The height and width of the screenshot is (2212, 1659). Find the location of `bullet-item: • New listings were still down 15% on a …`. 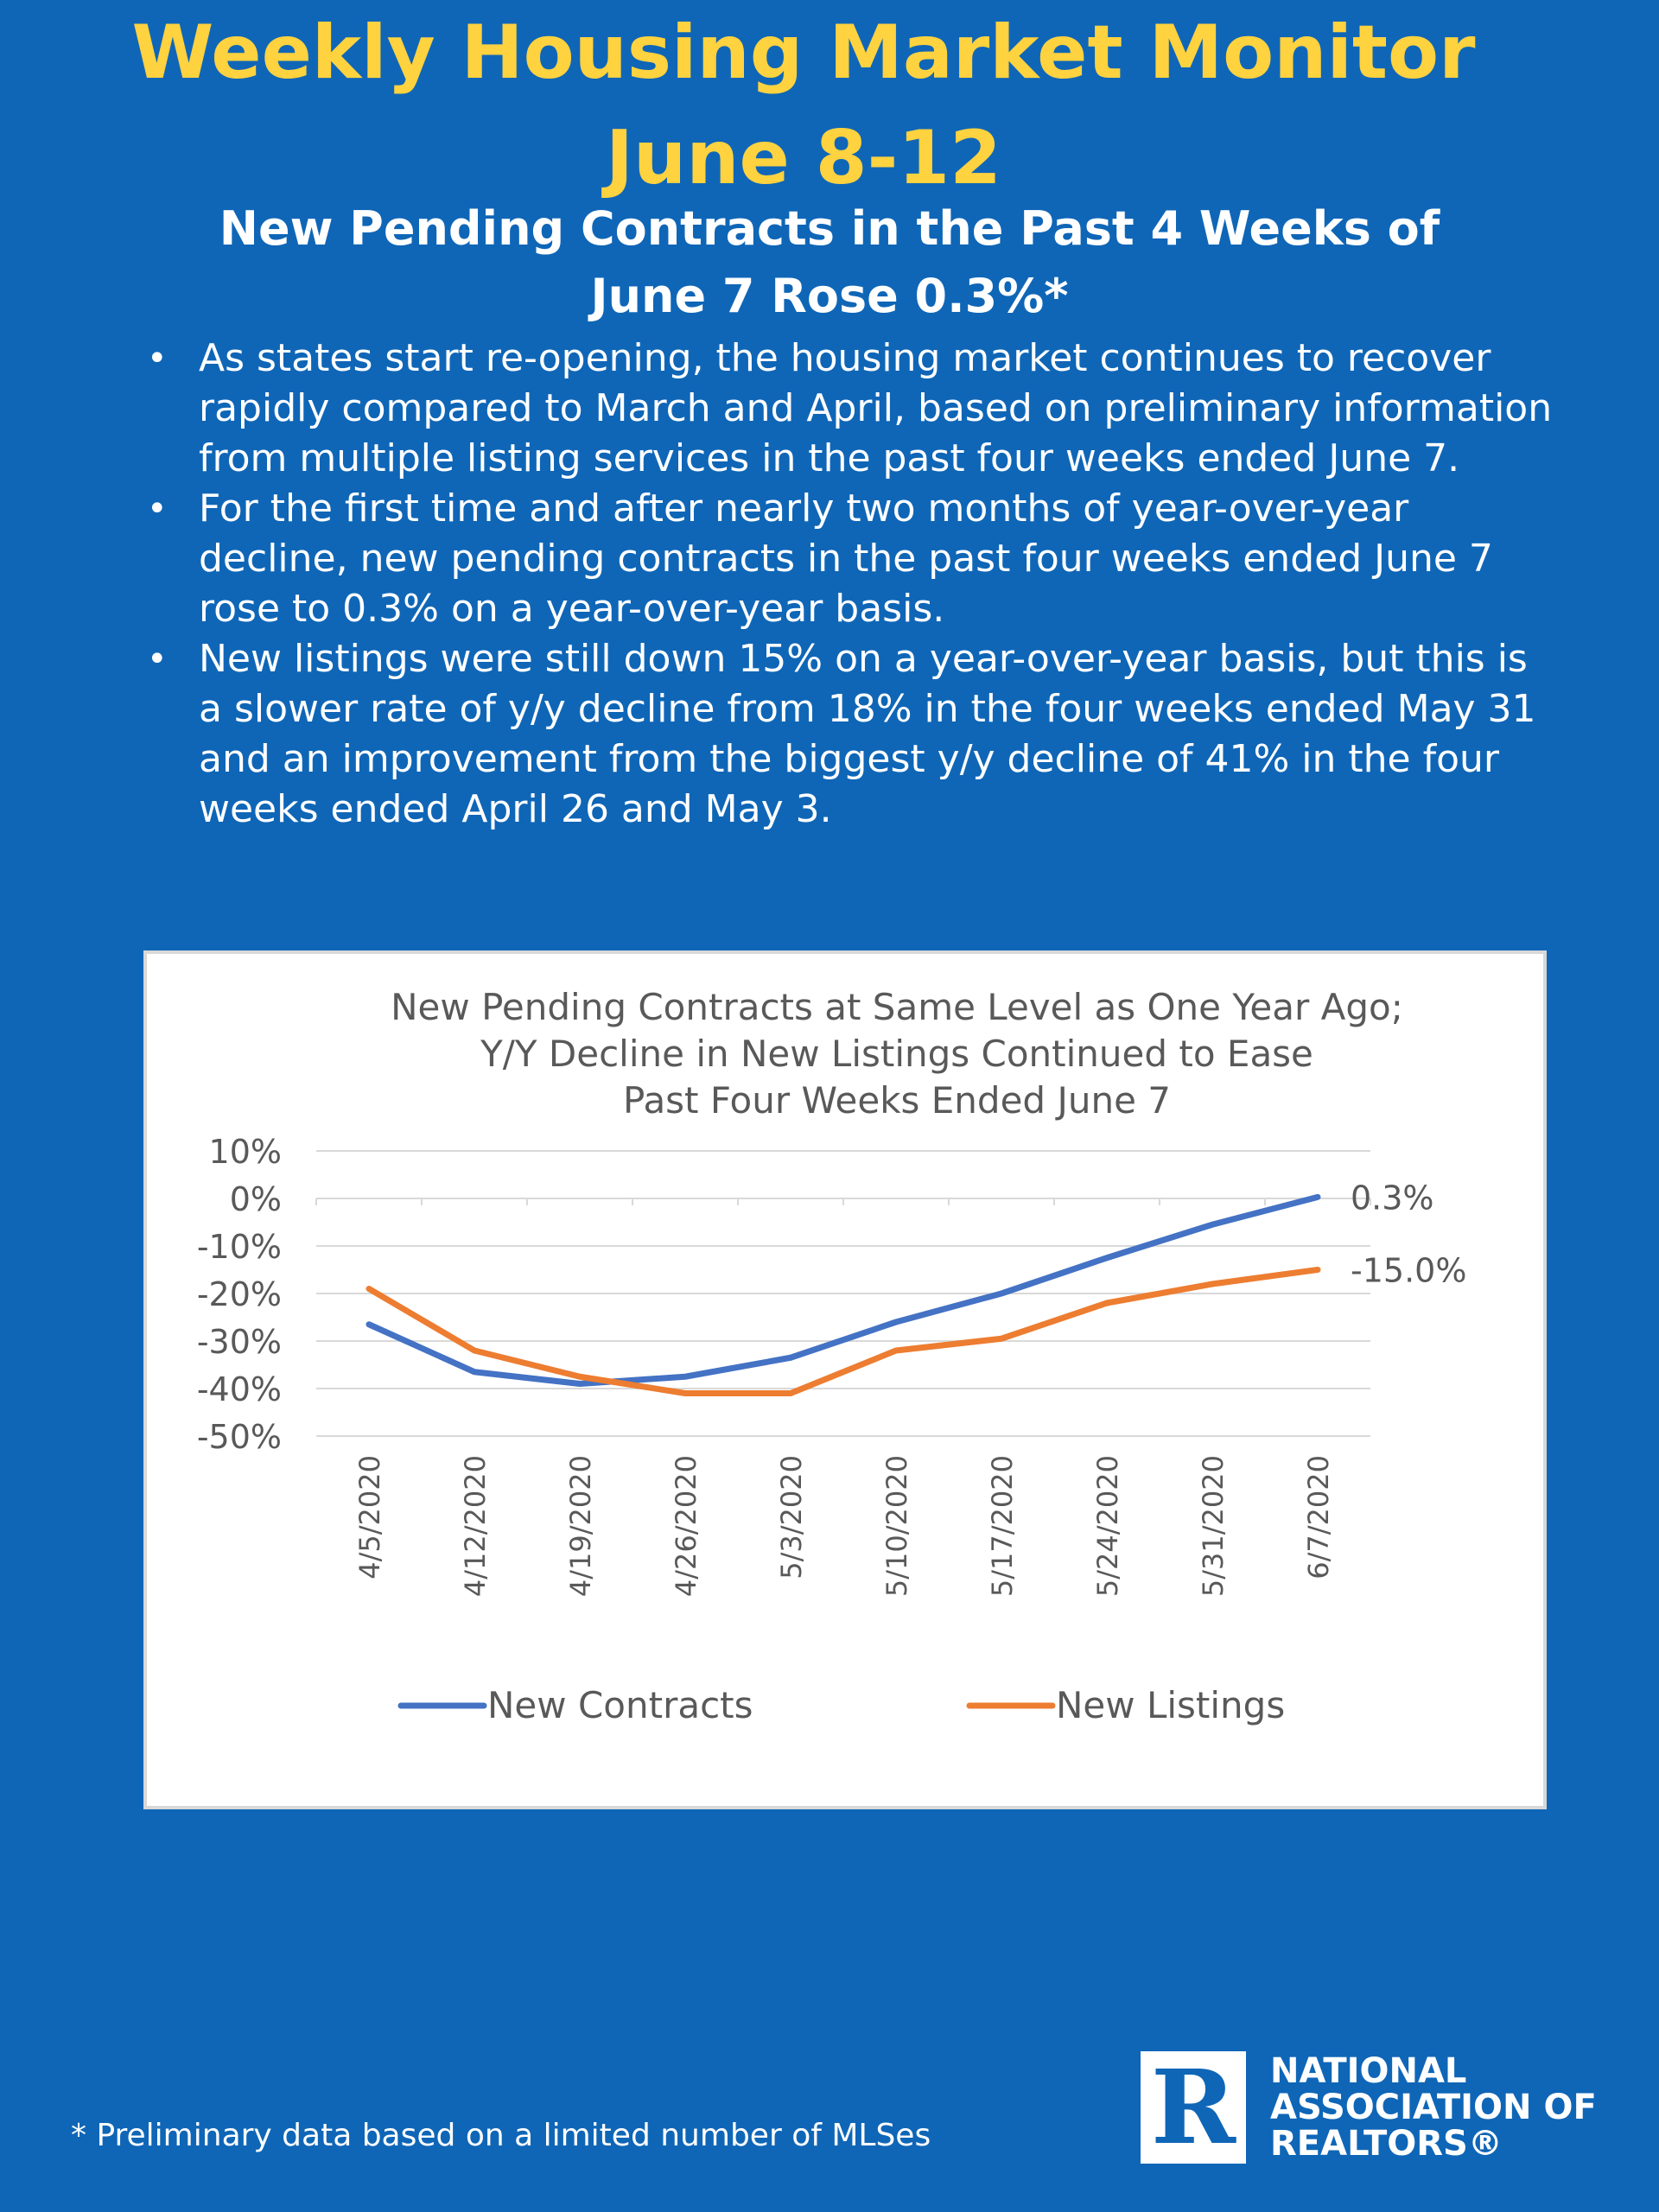

bullet-item: • New listings were still down 15% on a … is located at coordinates (846, 734).